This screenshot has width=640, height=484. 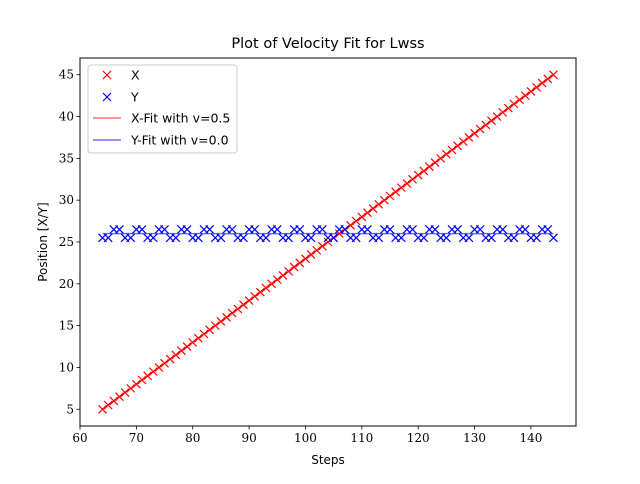 What do you see at coordinates (361, 438) in the screenshot?
I see `x-tick-label: 110` at bounding box center [361, 438].